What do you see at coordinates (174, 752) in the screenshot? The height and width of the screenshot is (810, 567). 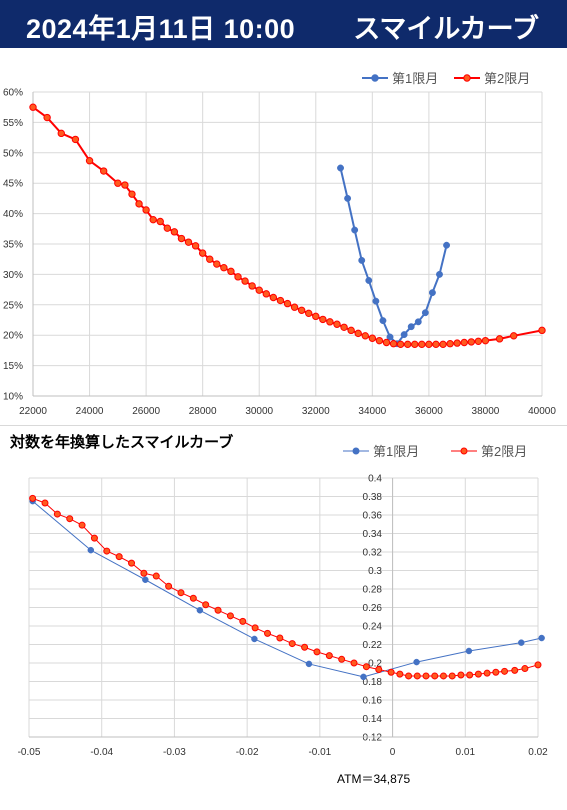 I see `x-tick-label: -0.03` at bounding box center [174, 752].